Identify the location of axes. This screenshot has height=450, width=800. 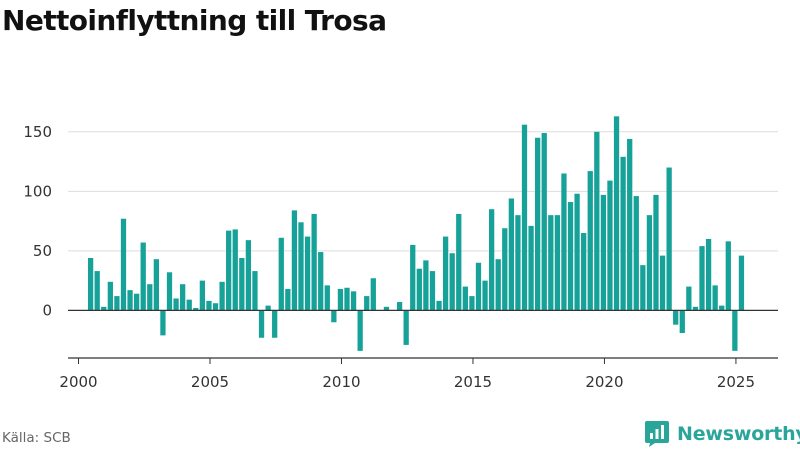
(423, 336).